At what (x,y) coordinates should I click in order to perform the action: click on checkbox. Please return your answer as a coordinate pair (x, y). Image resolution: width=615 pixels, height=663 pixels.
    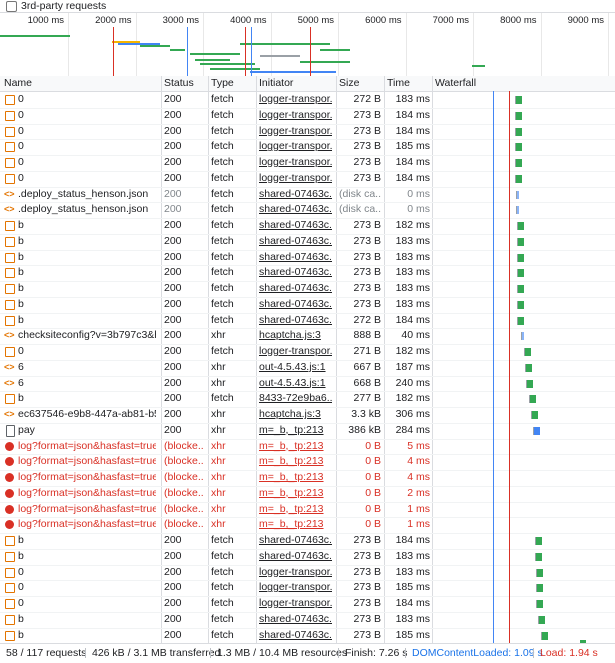
    Looking at the image, I should click on (11, 6).